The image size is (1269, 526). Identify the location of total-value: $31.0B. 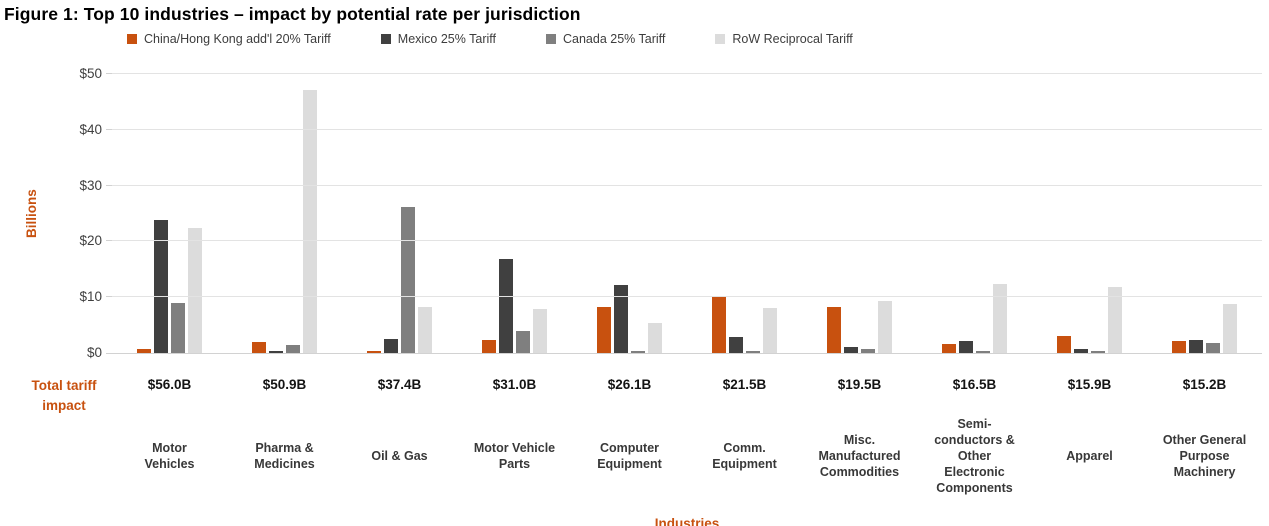
(514, 384).